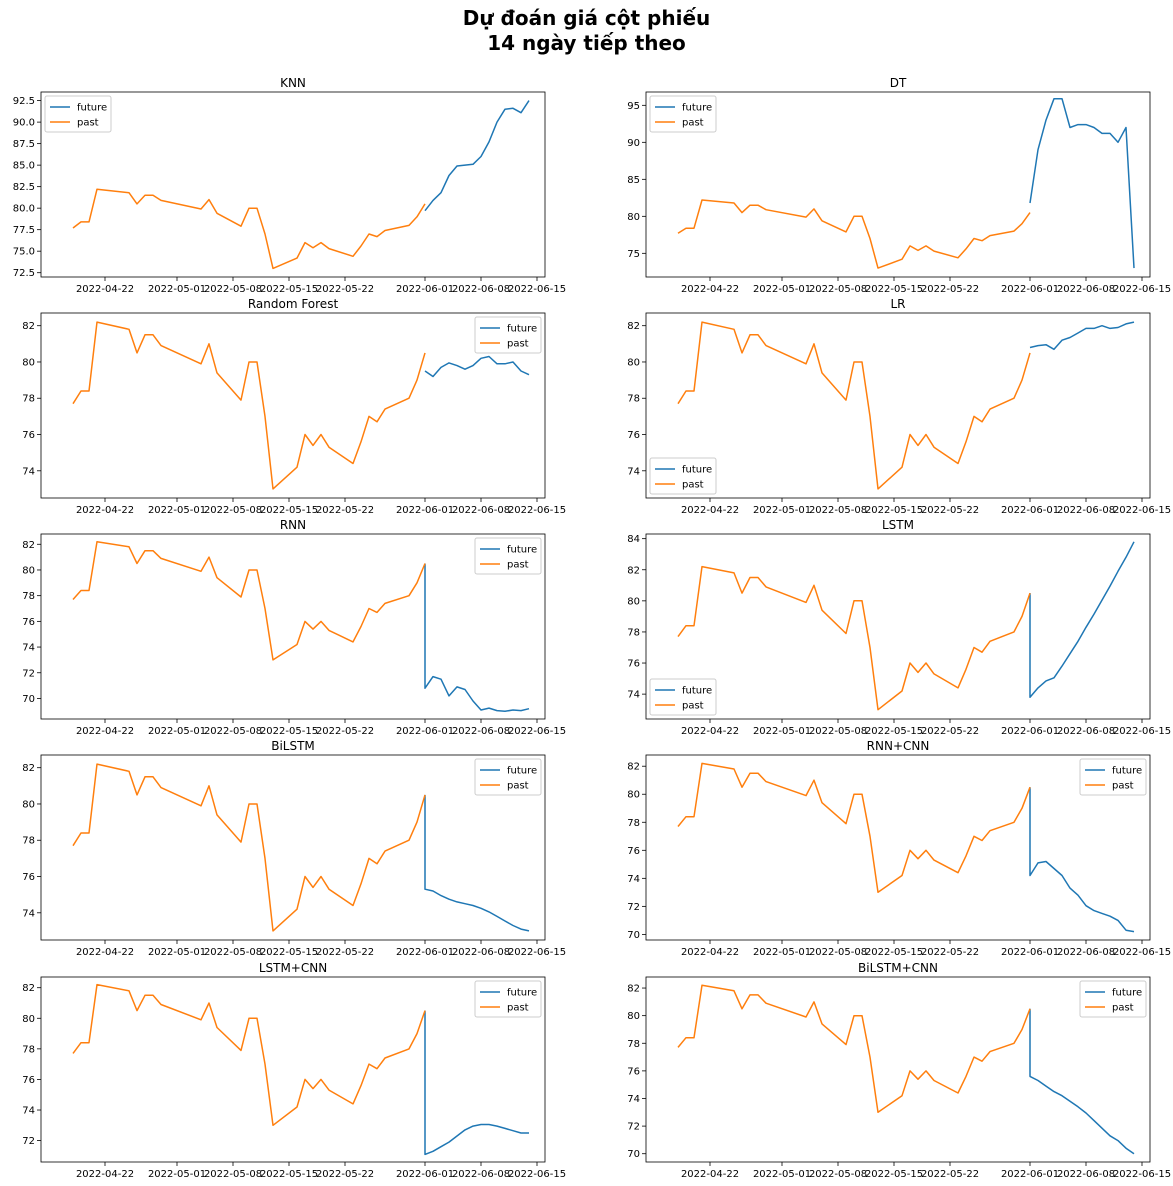 The image size is (1173, 1186). I want to click on y-tick-label: 72.5, so click(24, 273).